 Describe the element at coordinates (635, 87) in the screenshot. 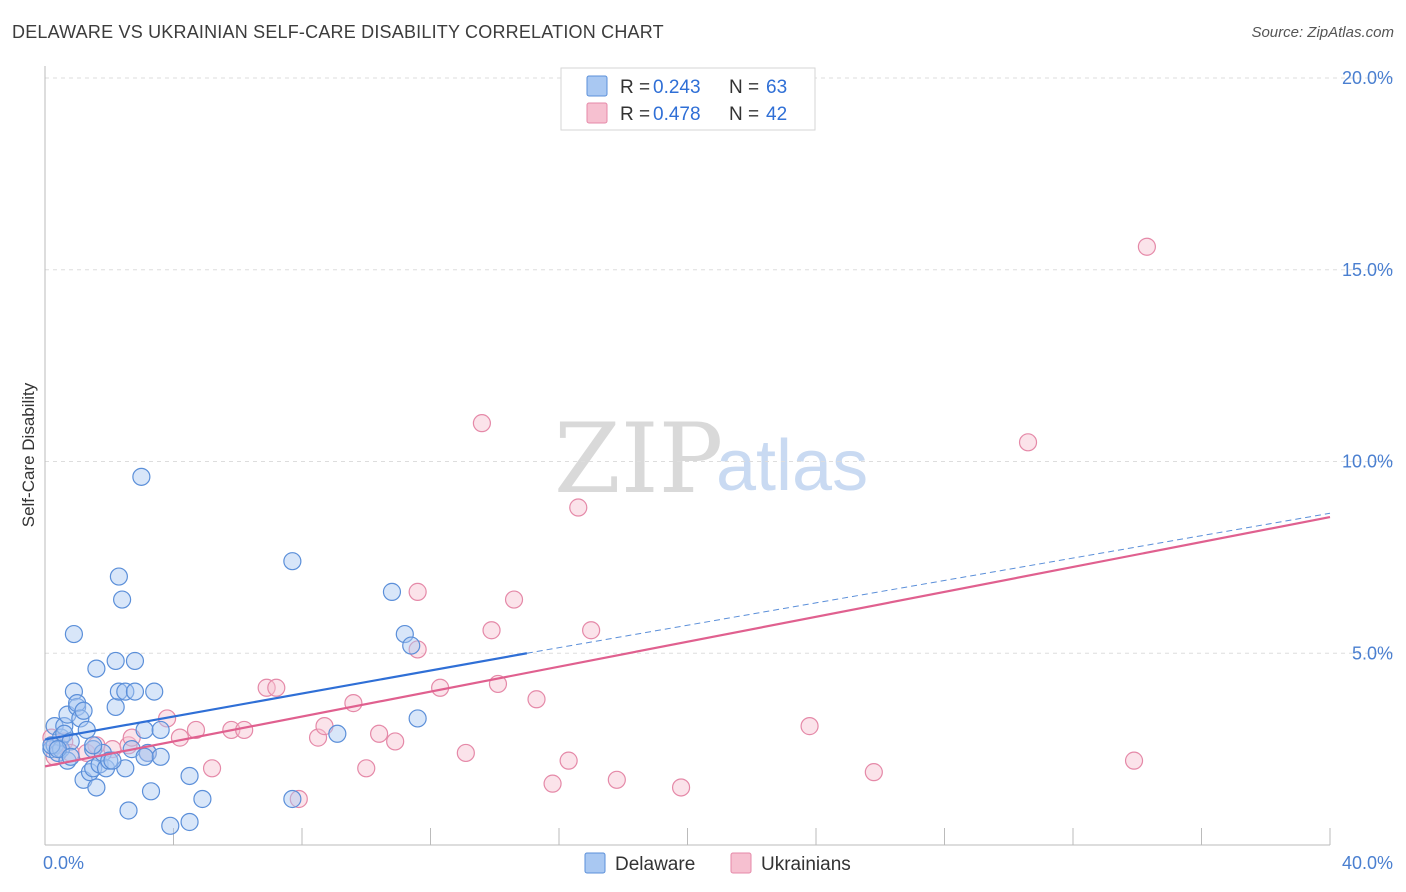

I see `legend-r-label-delaware: R =` at that location.